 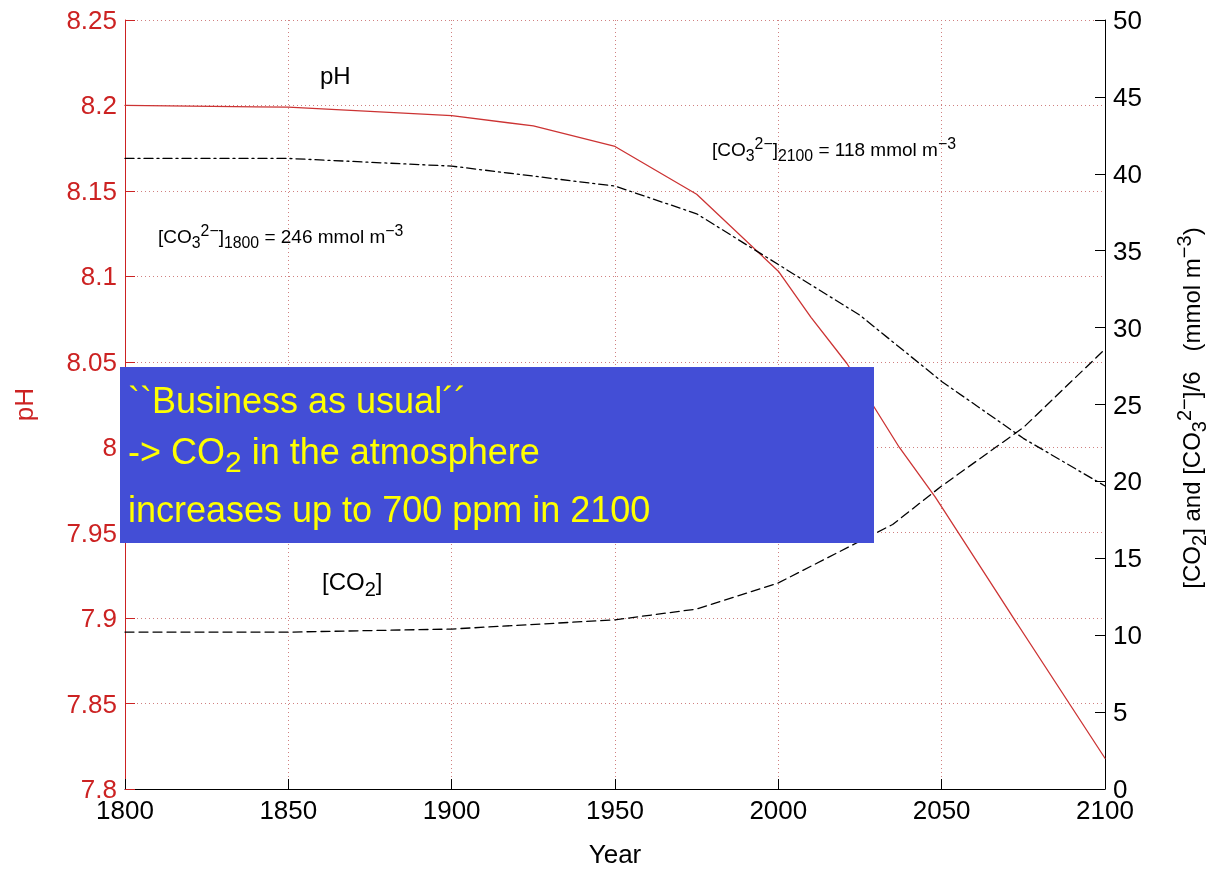 I want to click on x-tick-label: 2050, so click(x=941, y=810).